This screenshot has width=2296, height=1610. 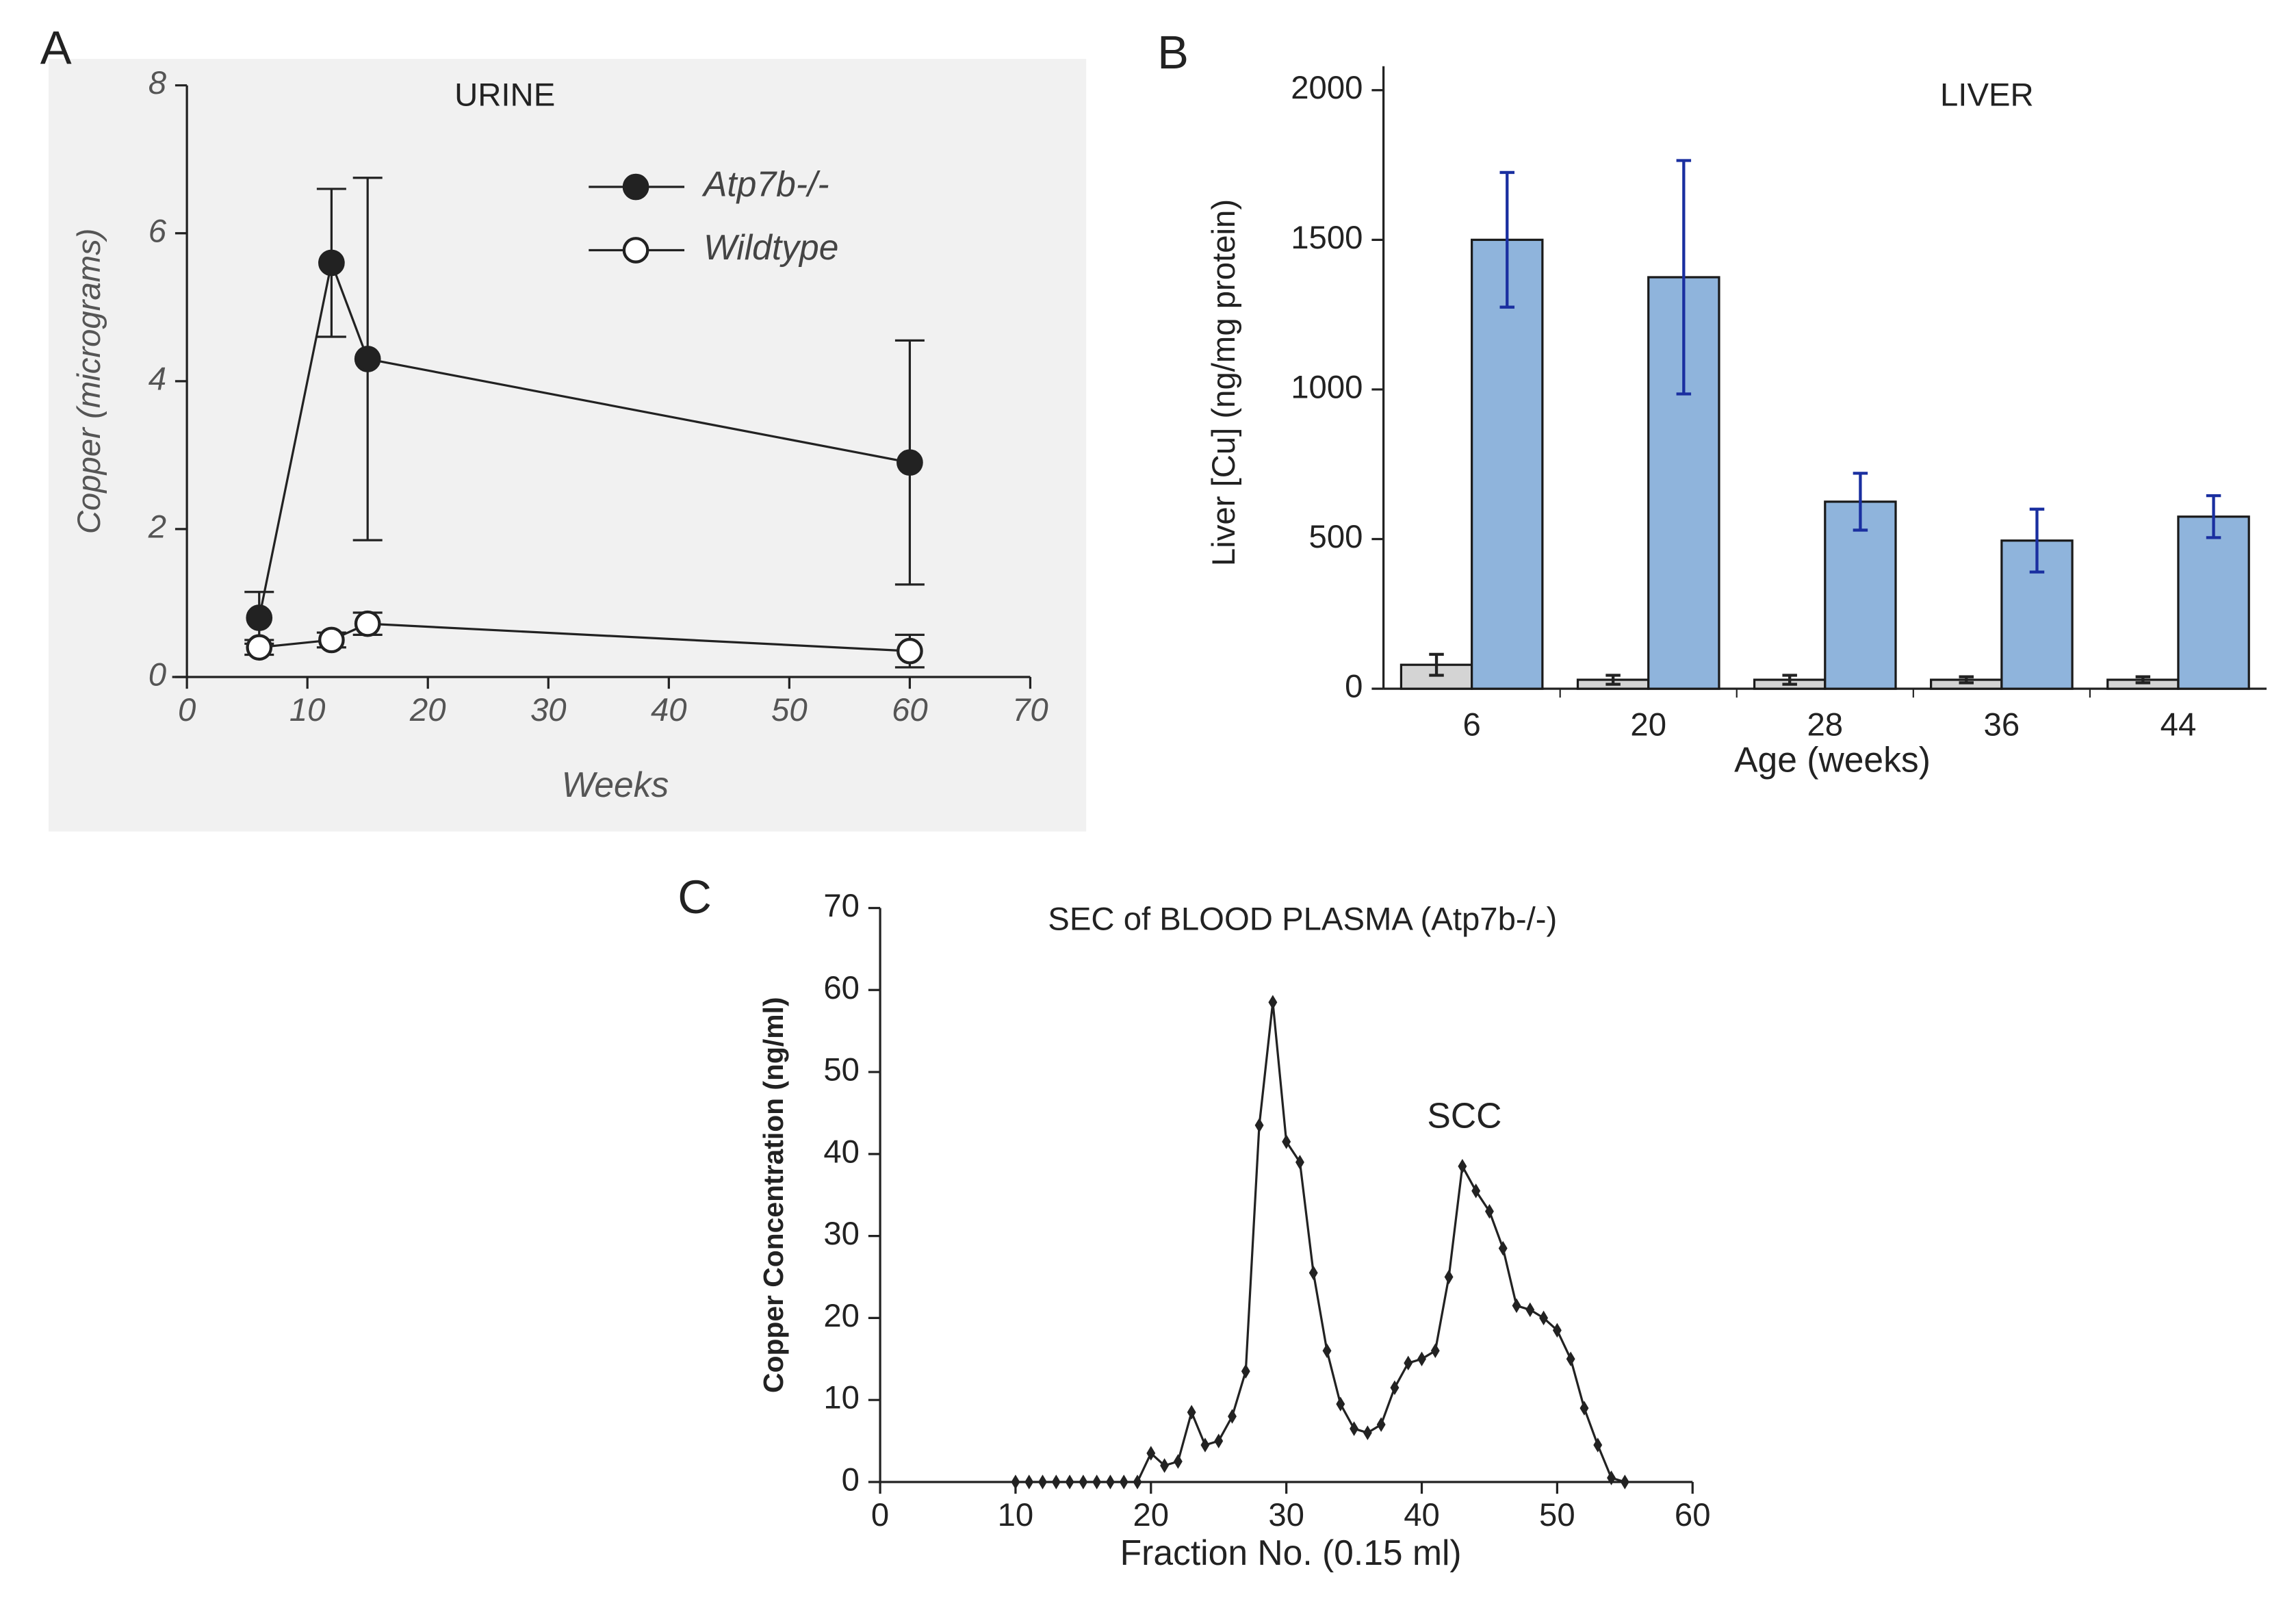 I want to click on x-tick-label: 10, so click(x=1016, y=1515).